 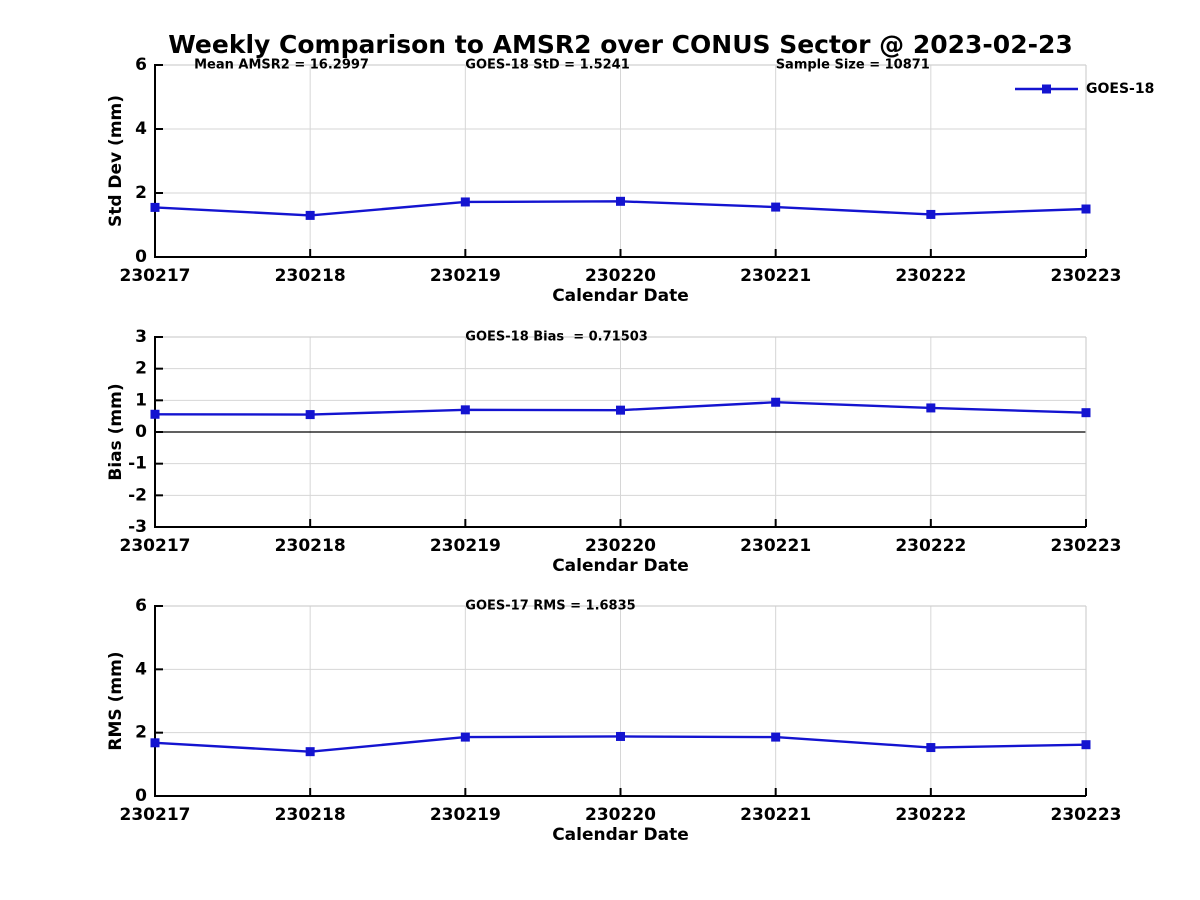 I want to click on y-tick-label: 3, so click(x=141, y=337).